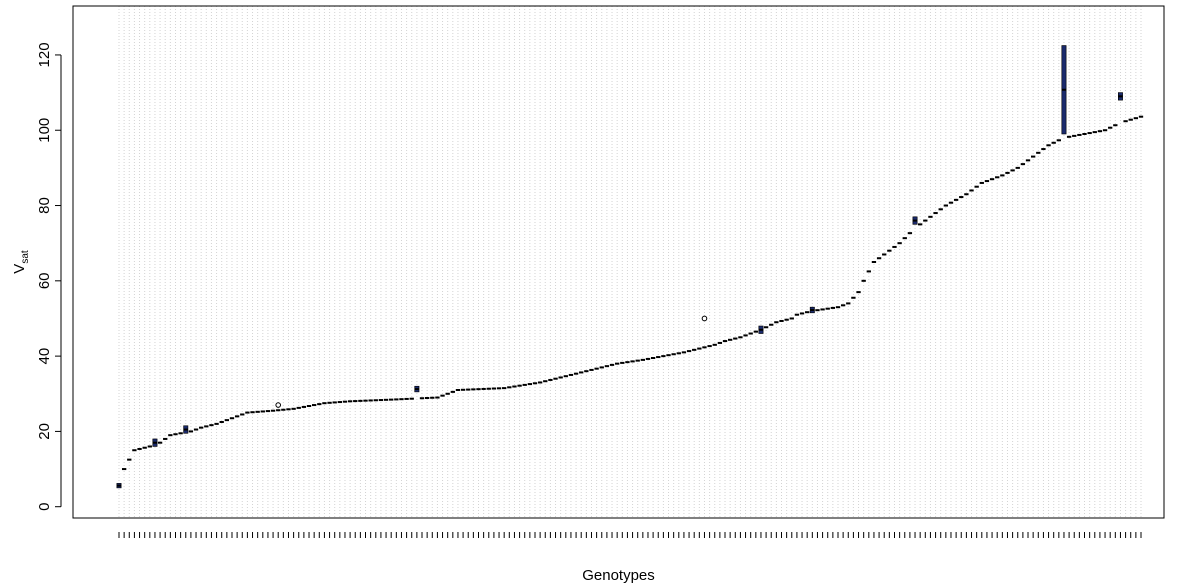 The width and height of the screenshot is (1179, 588). Describe the element at coordinates (44, 205) in the screenshot. I see `y-tick-label: 80` at that location.